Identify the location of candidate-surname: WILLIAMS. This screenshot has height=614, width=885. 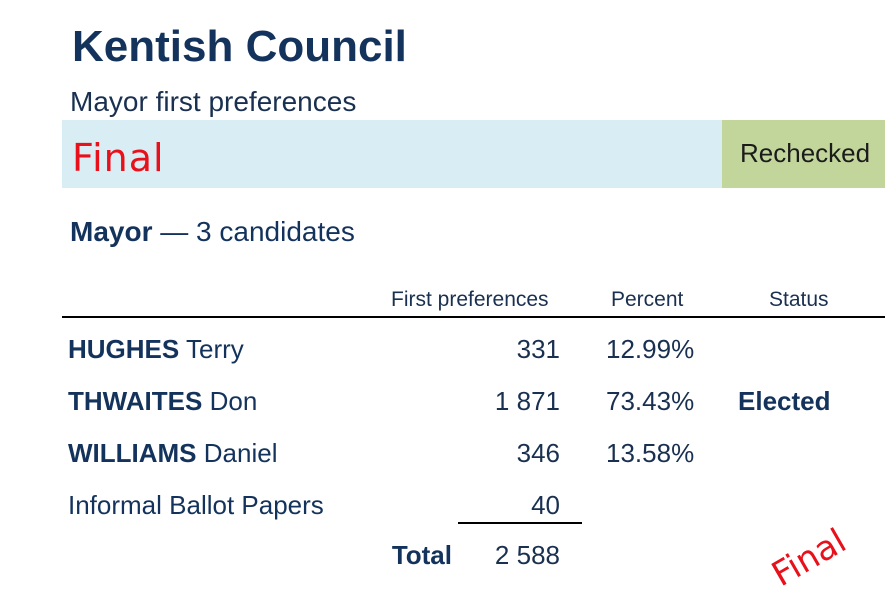
(132, 453).